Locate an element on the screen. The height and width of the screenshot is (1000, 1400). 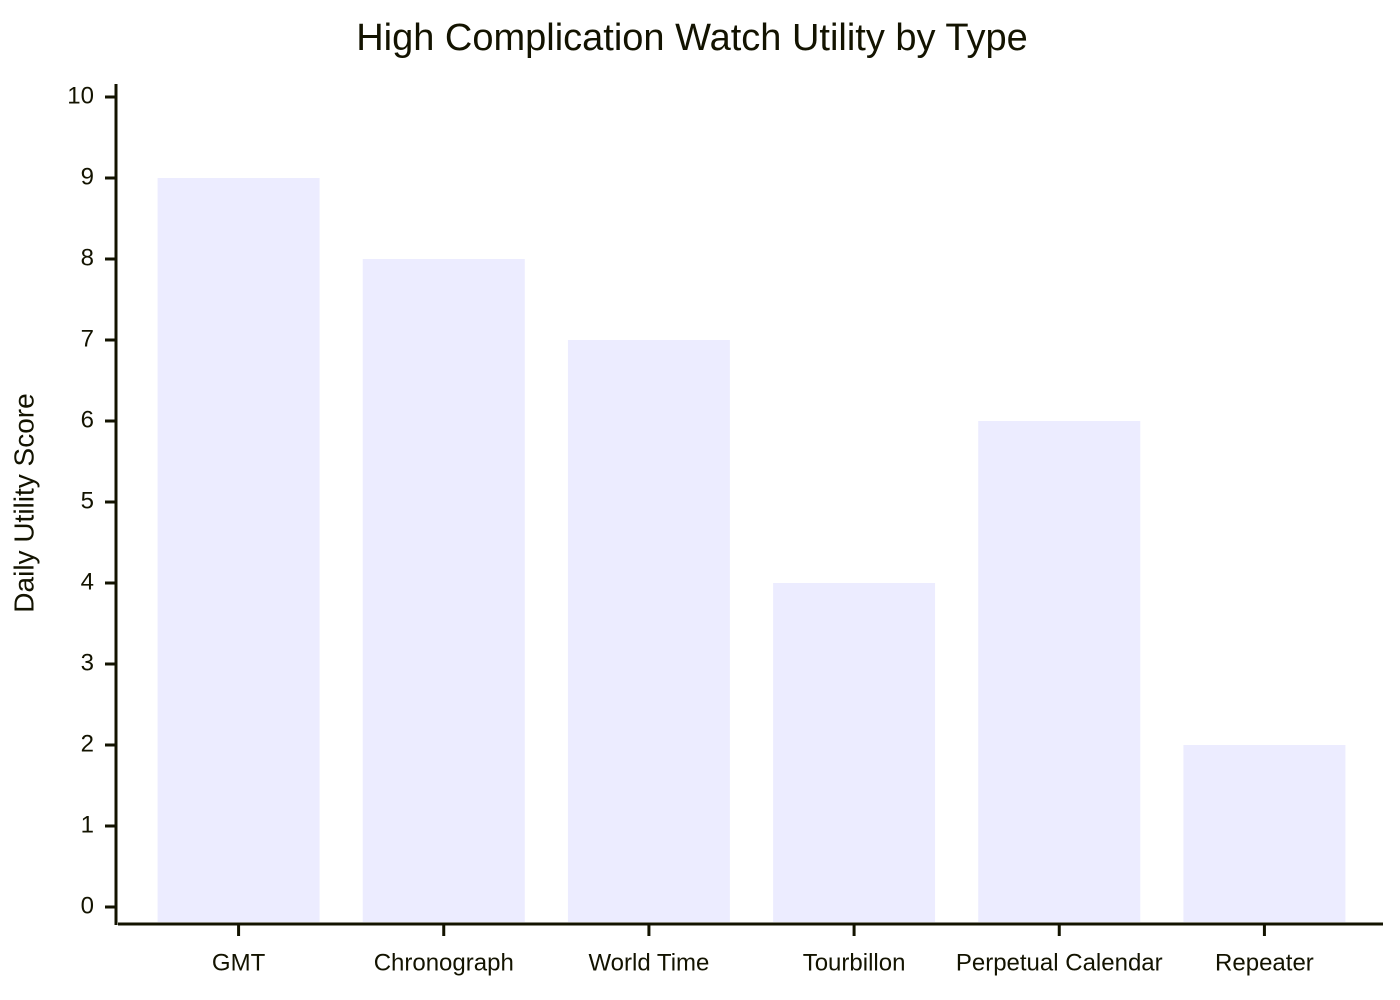
y-tick-label: 10 is located at coordinates (80, 95).